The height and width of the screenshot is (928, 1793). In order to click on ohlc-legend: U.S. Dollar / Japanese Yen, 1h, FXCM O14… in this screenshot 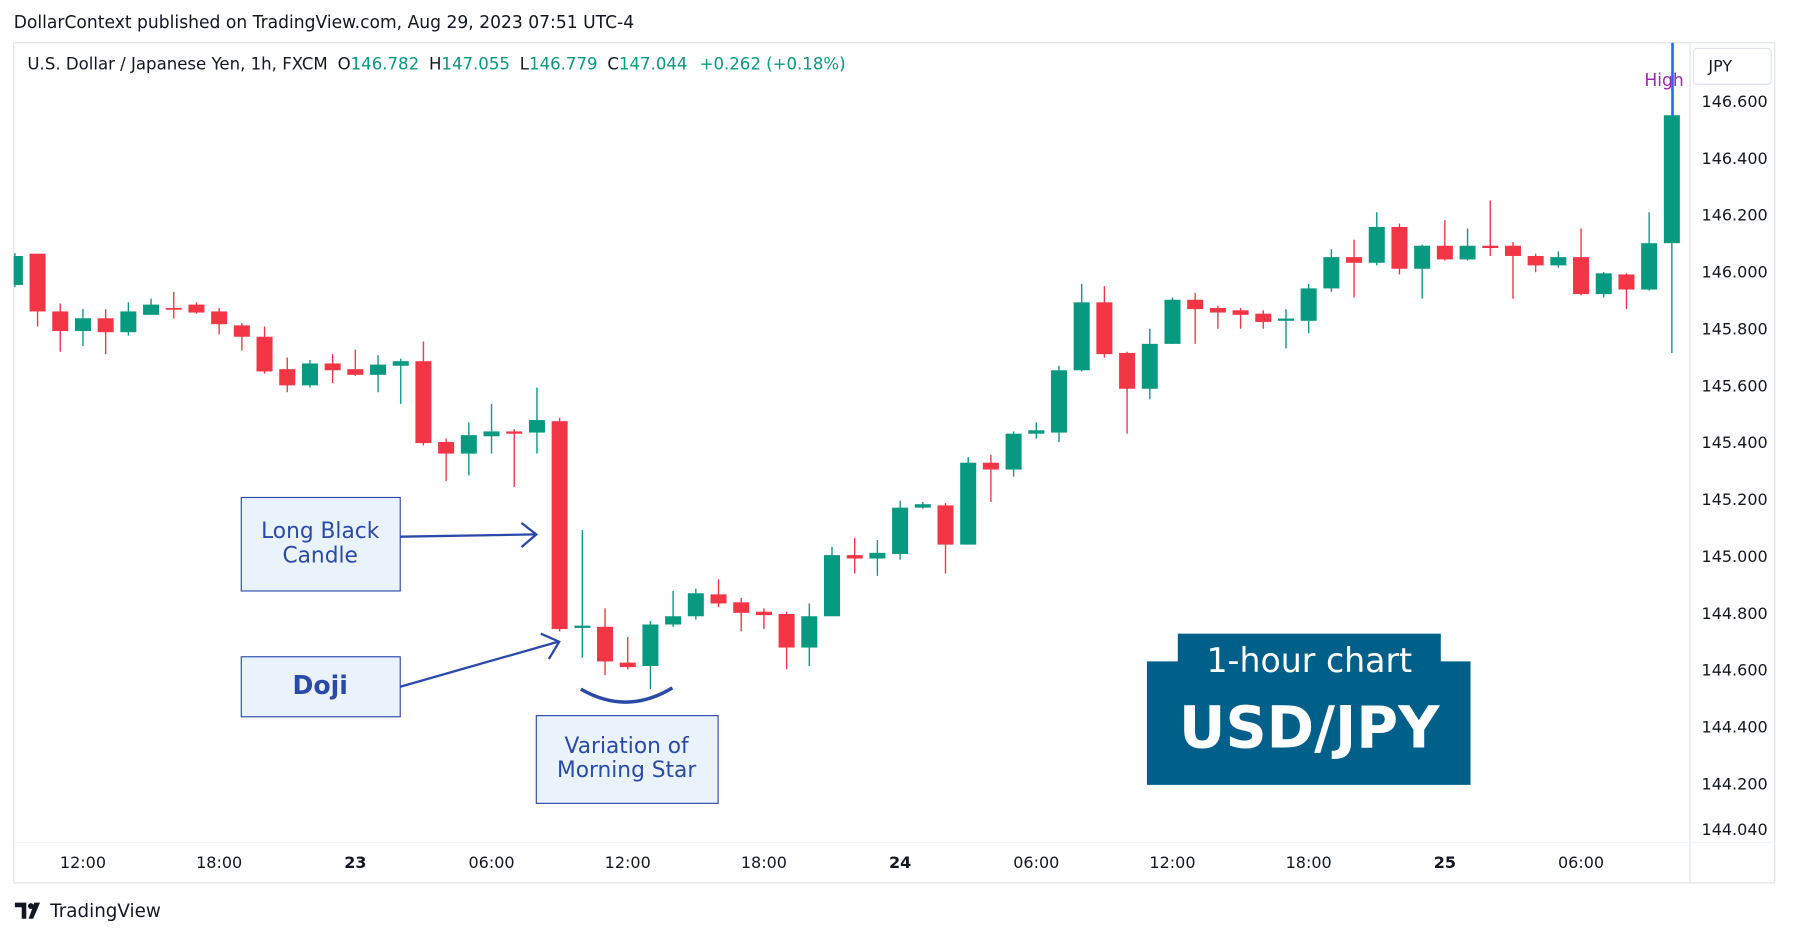, I will do `click(436, 63)`.